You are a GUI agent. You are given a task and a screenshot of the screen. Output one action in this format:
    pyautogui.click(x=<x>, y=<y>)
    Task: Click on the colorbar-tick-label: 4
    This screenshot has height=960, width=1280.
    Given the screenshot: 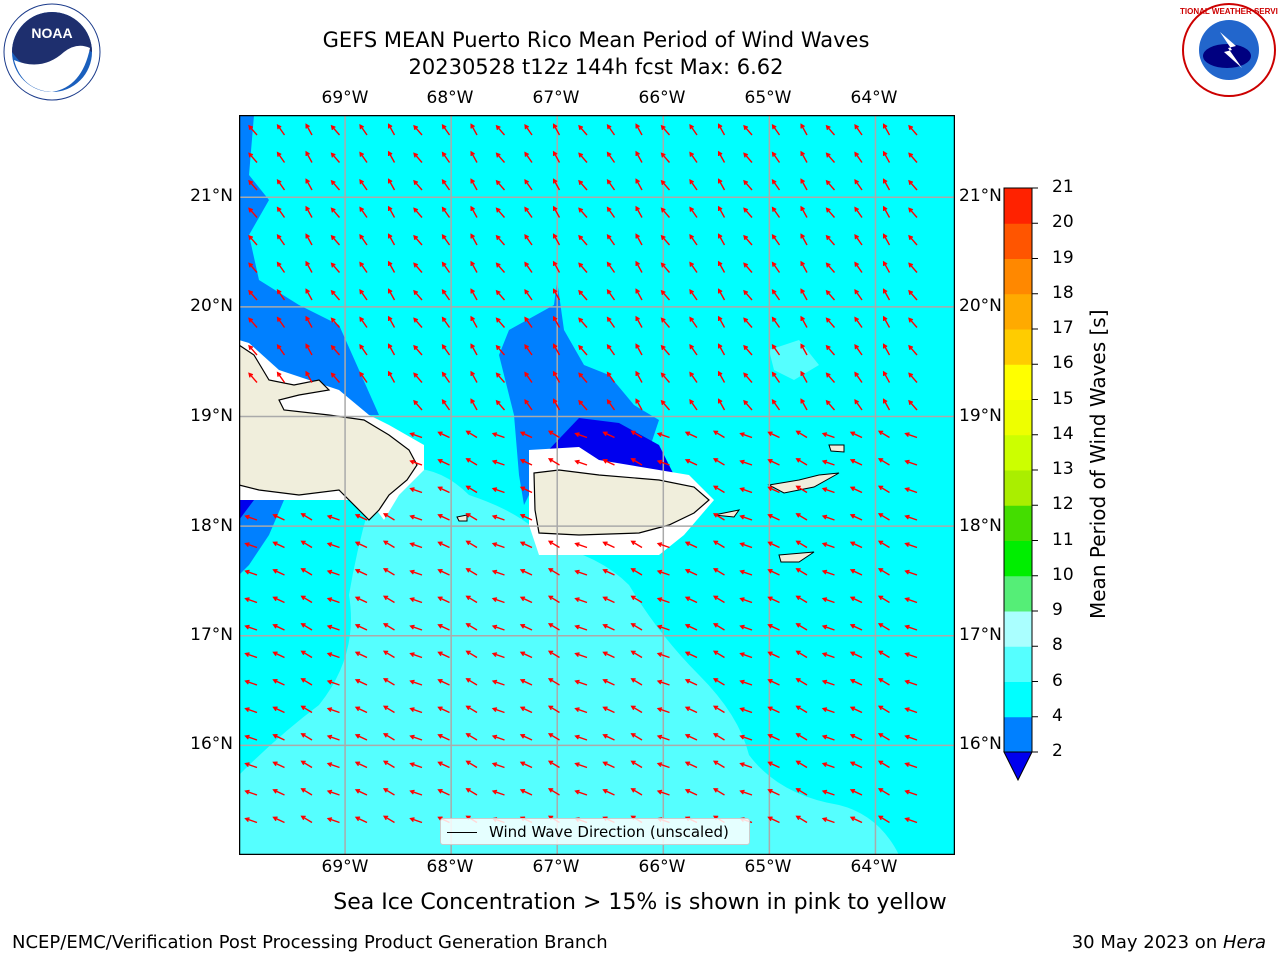 What is the action you would take?
    pyautogui.click(x=1057, y=715)
    